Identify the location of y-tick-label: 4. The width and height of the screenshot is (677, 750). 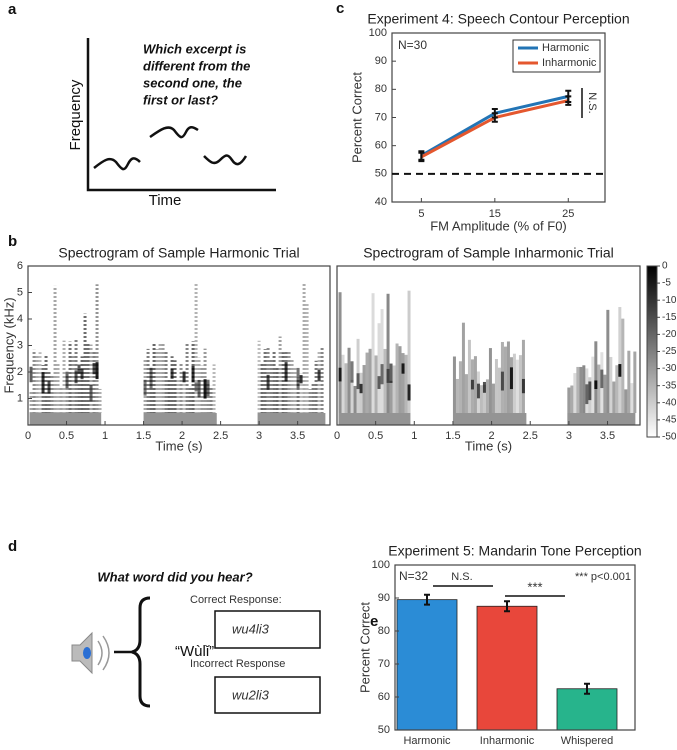
(20, 319).